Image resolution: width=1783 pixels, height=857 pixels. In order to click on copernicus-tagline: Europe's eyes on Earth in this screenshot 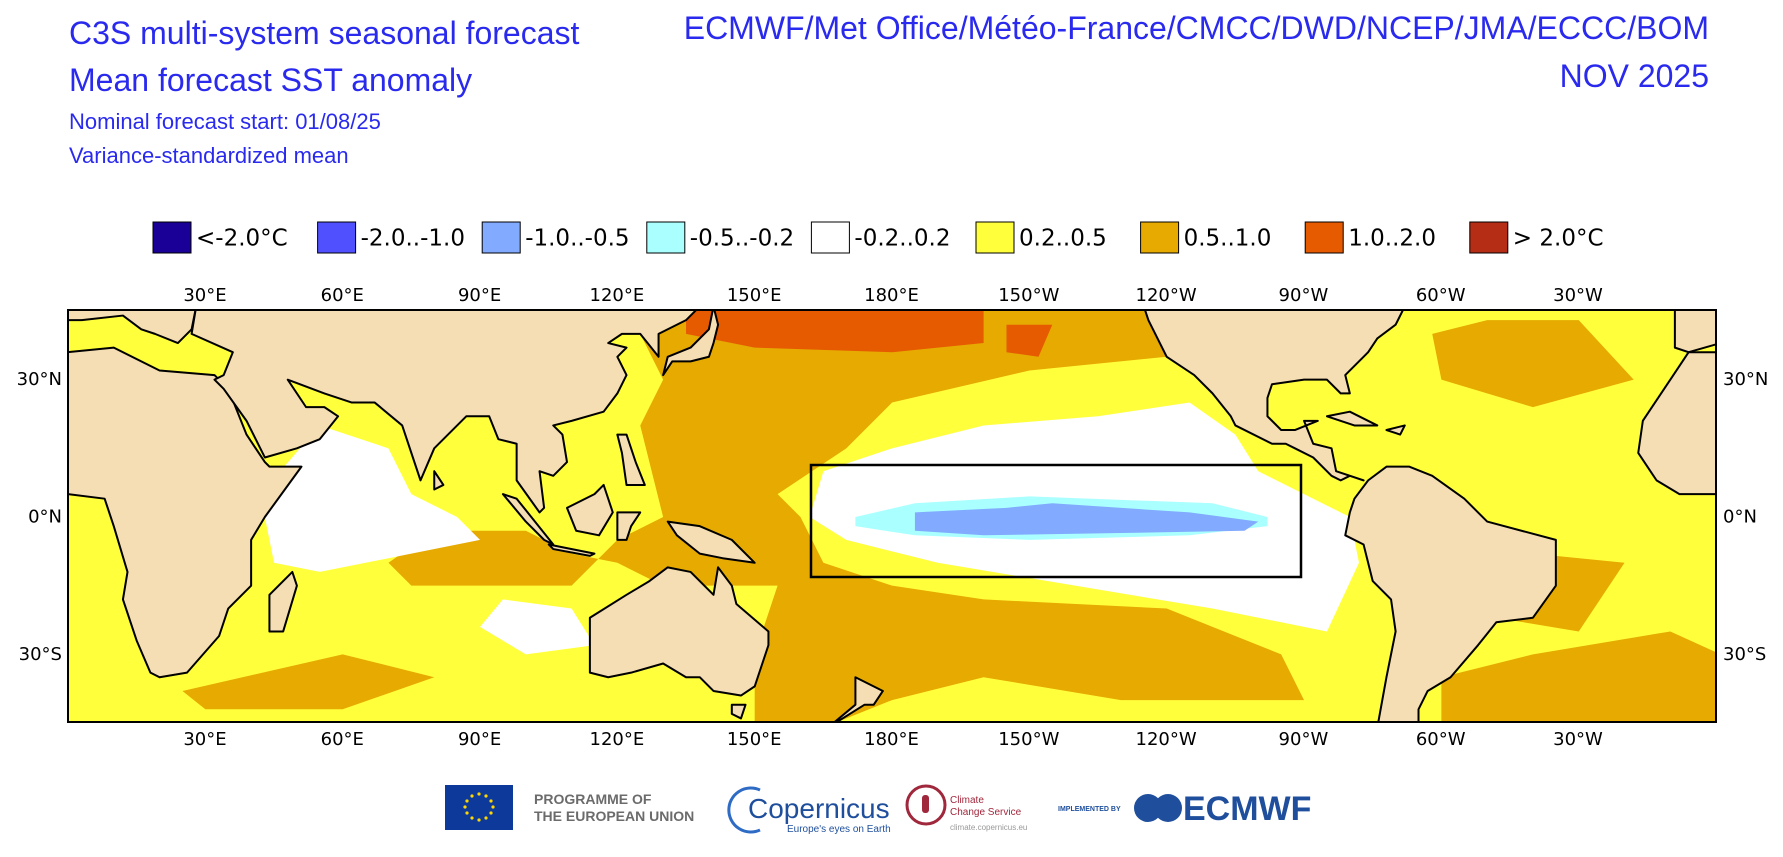, I will do `click(839, 829)`.